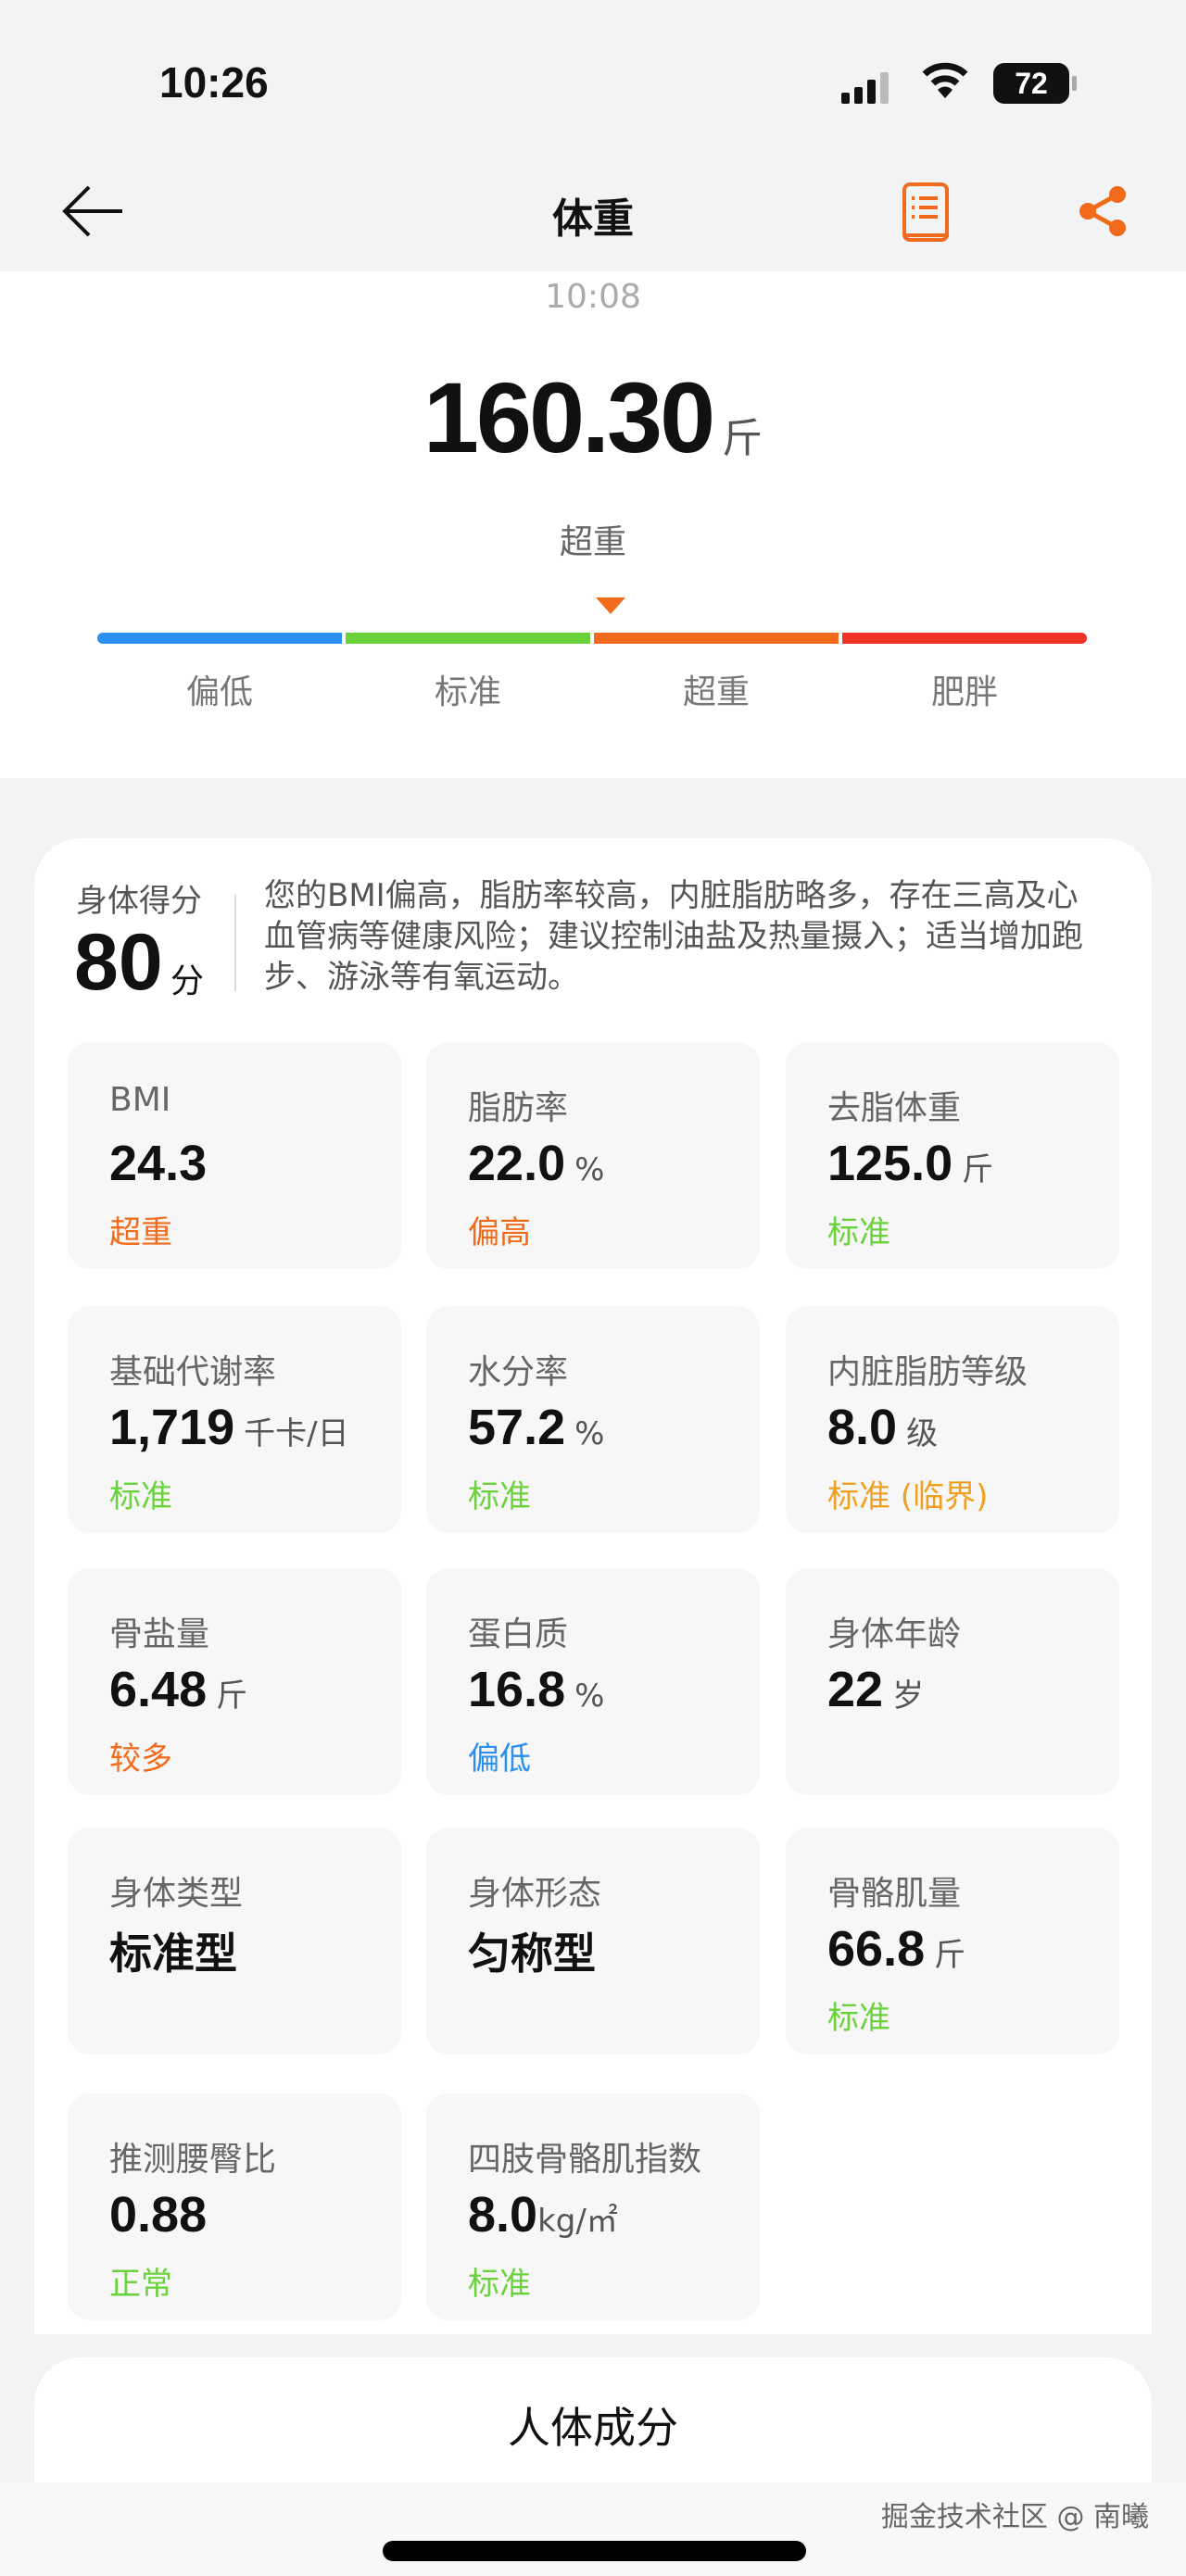 The image size is (1186, 2576). I want to click on score-unit: 分, so click(187, 981).